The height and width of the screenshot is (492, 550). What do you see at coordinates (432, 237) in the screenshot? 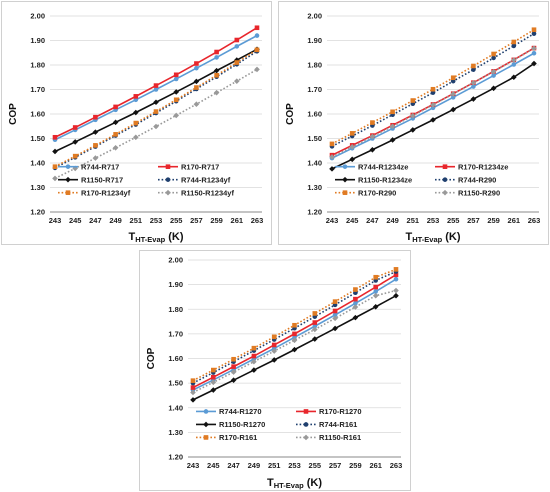
I see `x-axis-label: THT-Evap (K)` at bounding box center [432, 237].